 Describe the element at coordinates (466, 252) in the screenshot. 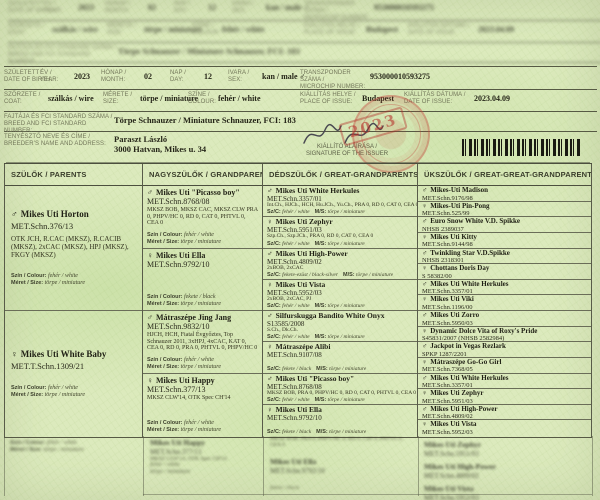

I see `dog-name: ♂ Twinkling Star V.D.Spikke` at that location.